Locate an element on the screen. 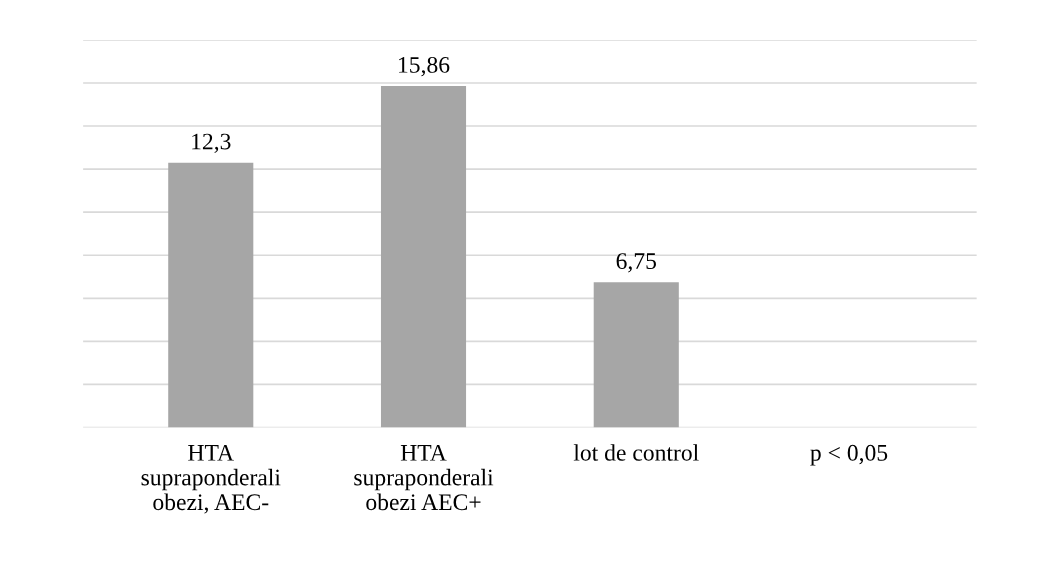 This screenshot has width=1039, height=570. x-tick-label: p < 0,05 is located at coordinates (849, 455).